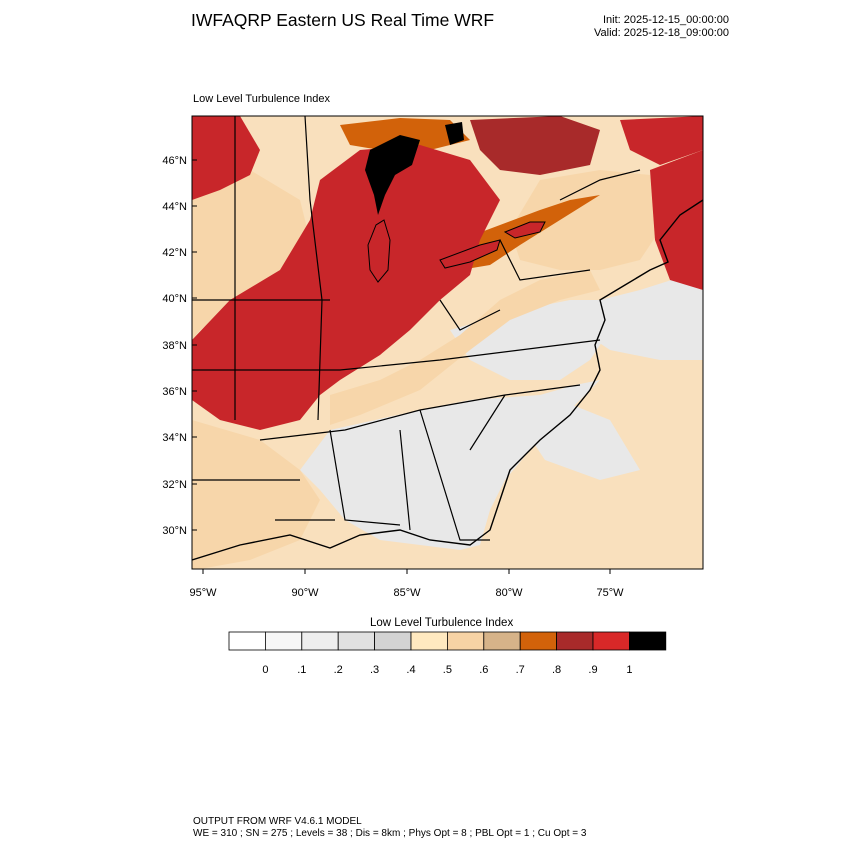  Describe the element at coordinates (406, 571) in the screenshot. I see `lon-tick-marks` at that location.